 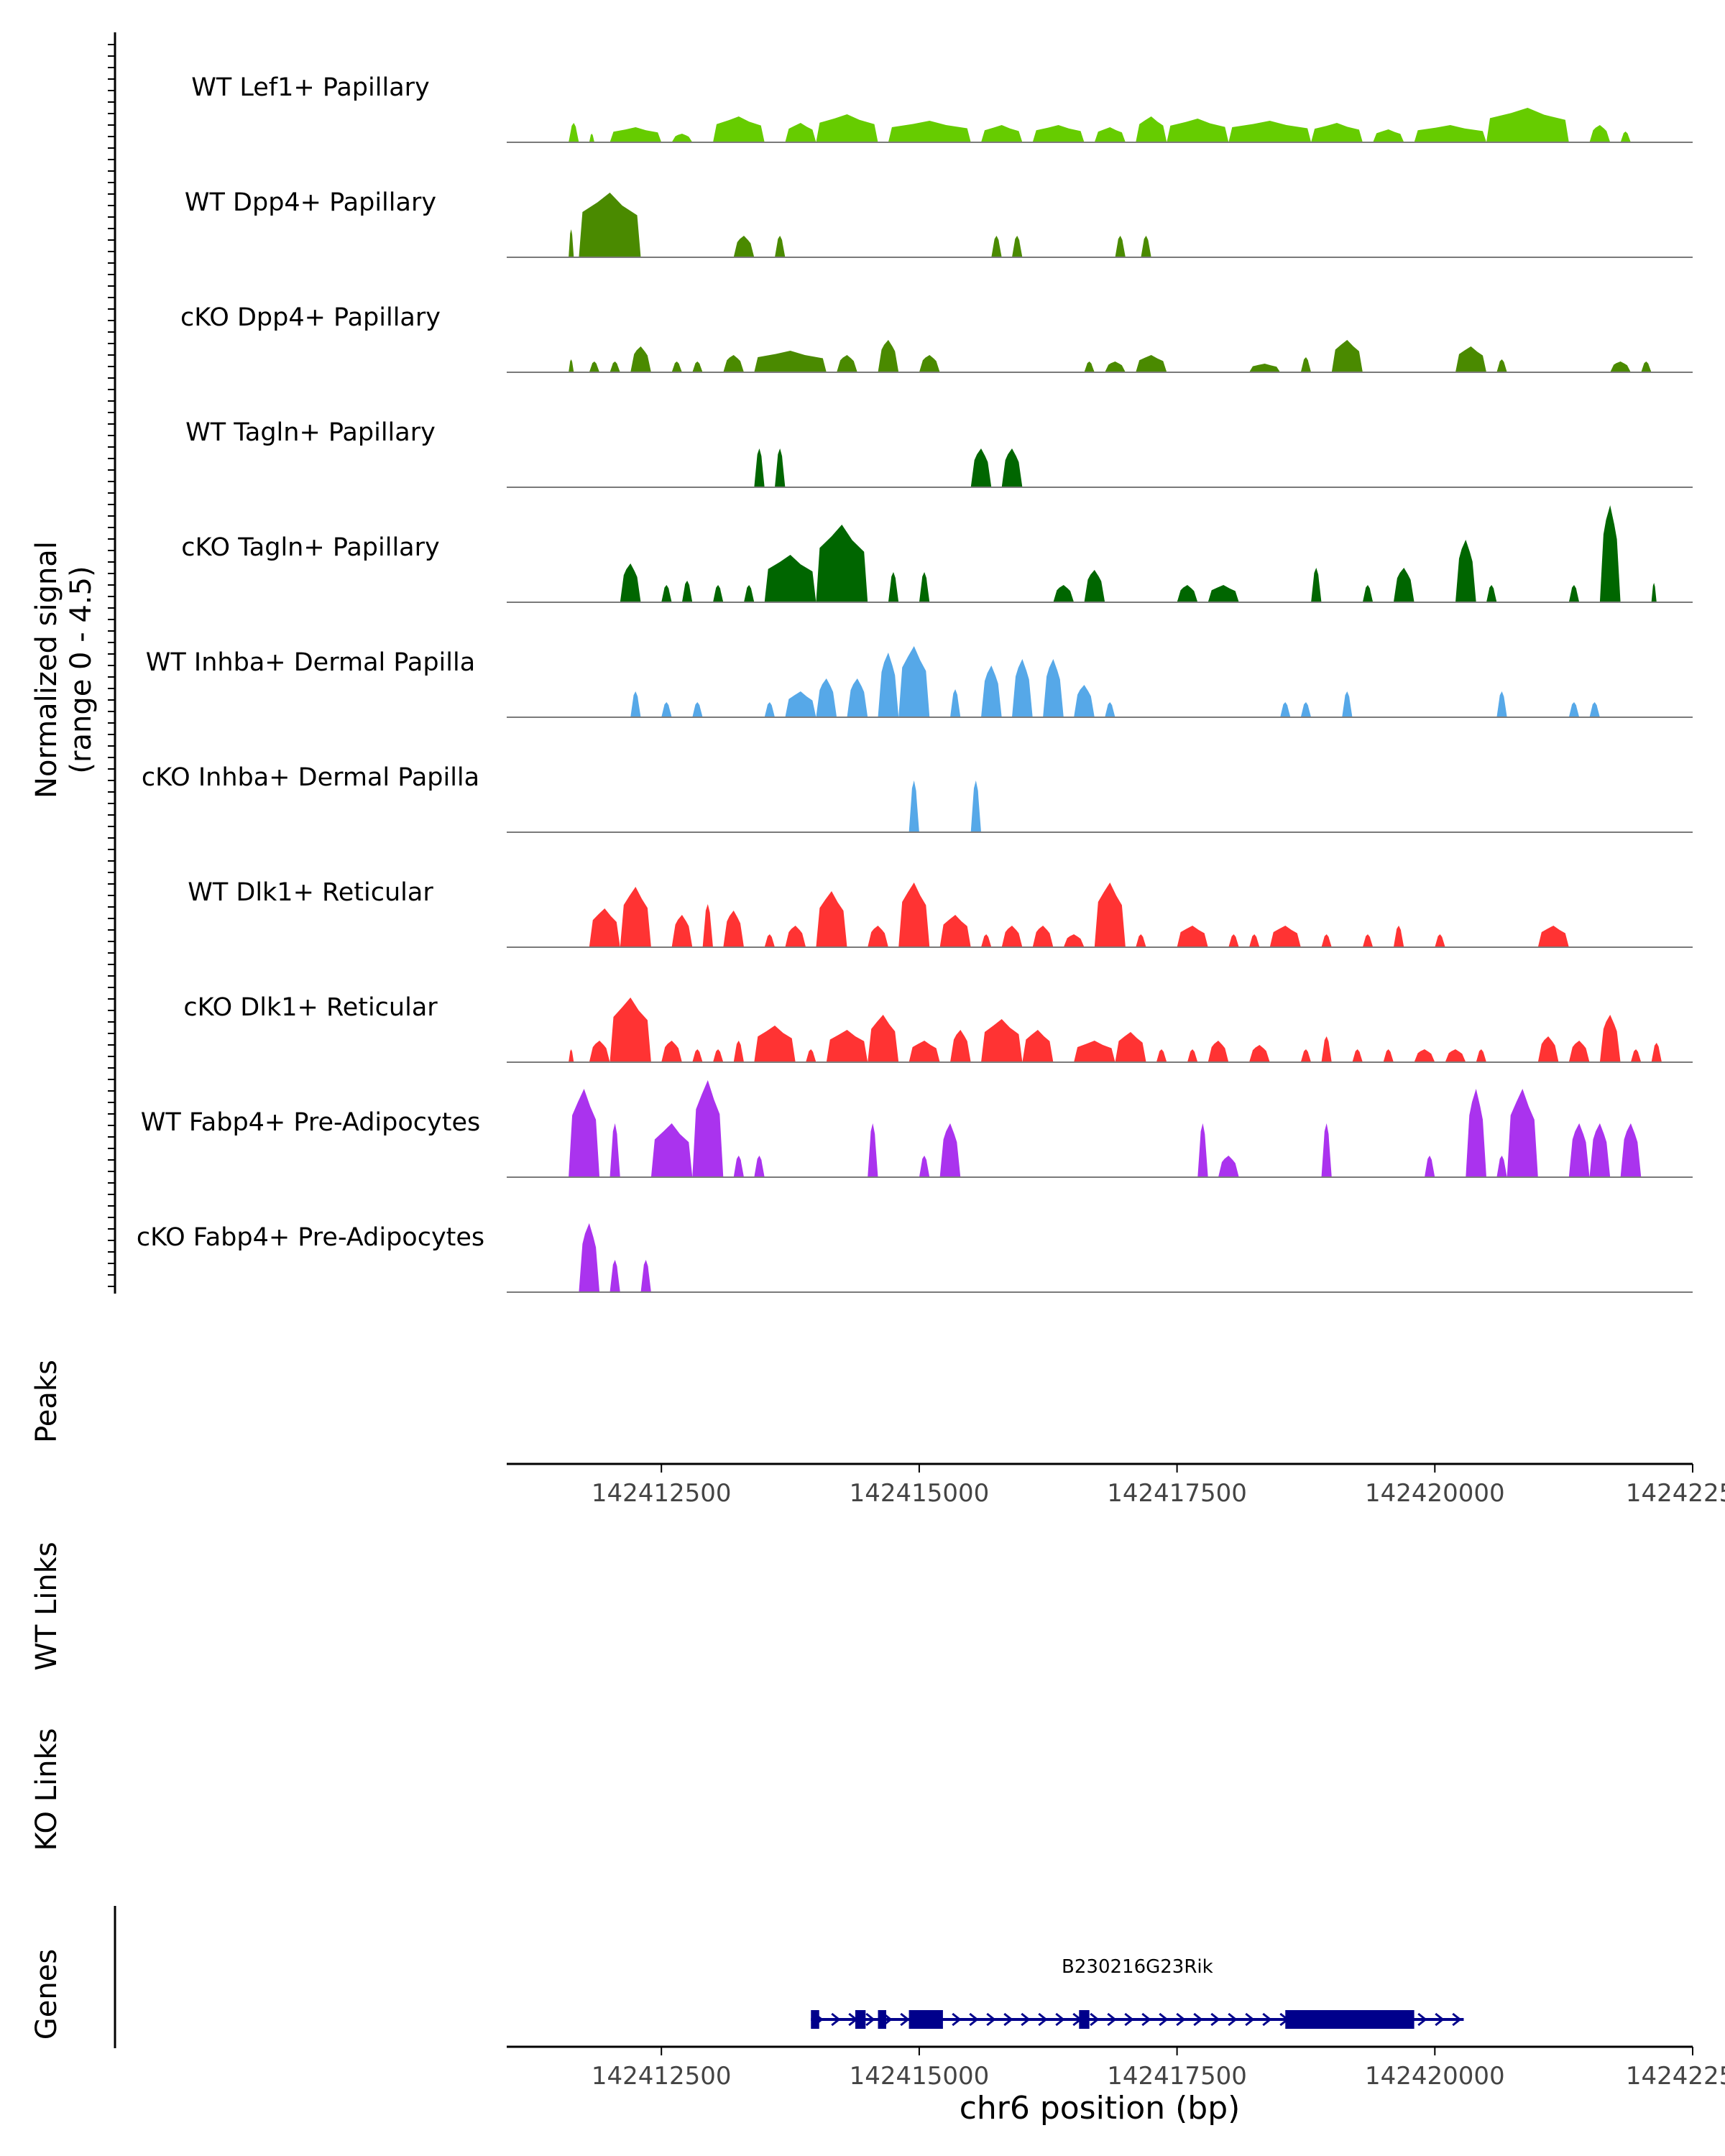 I want to click on track-label: cKO Dlk1+ Reticular, so click(x=310, y=1007).